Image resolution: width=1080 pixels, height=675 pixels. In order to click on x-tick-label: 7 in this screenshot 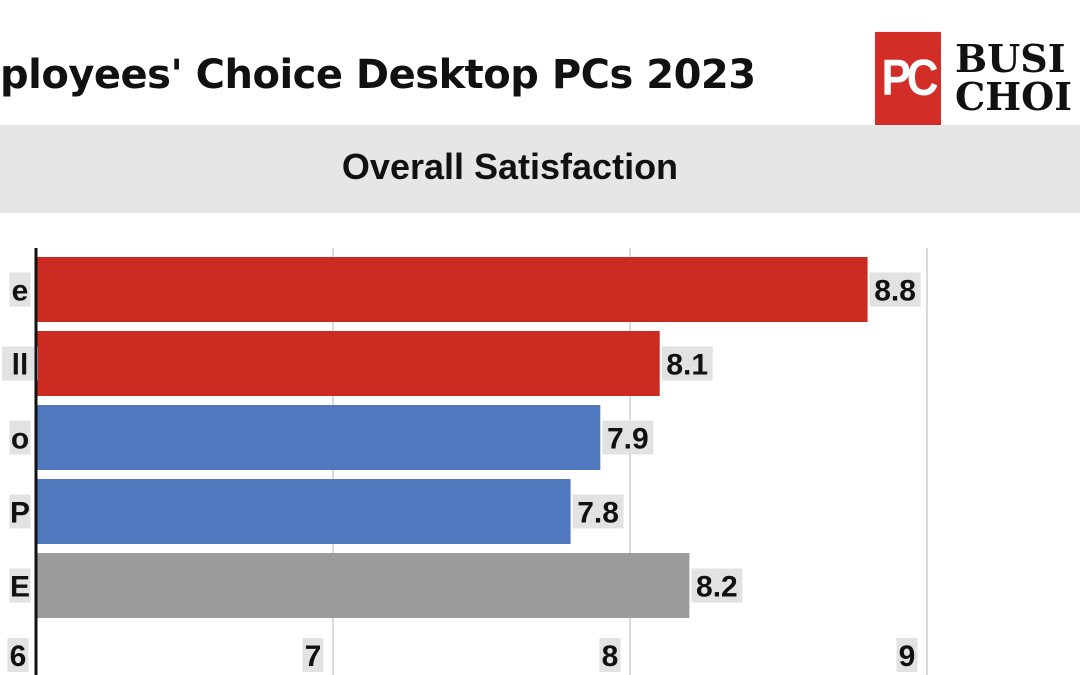, I will do `click(313, 656)`.